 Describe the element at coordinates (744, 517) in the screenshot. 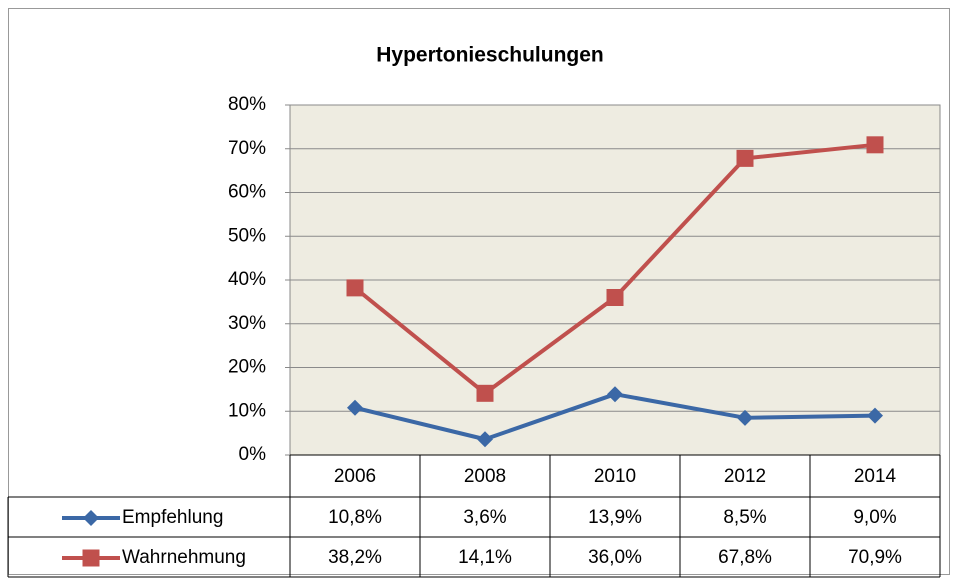

I see `table-value: 8,5%` at that location.